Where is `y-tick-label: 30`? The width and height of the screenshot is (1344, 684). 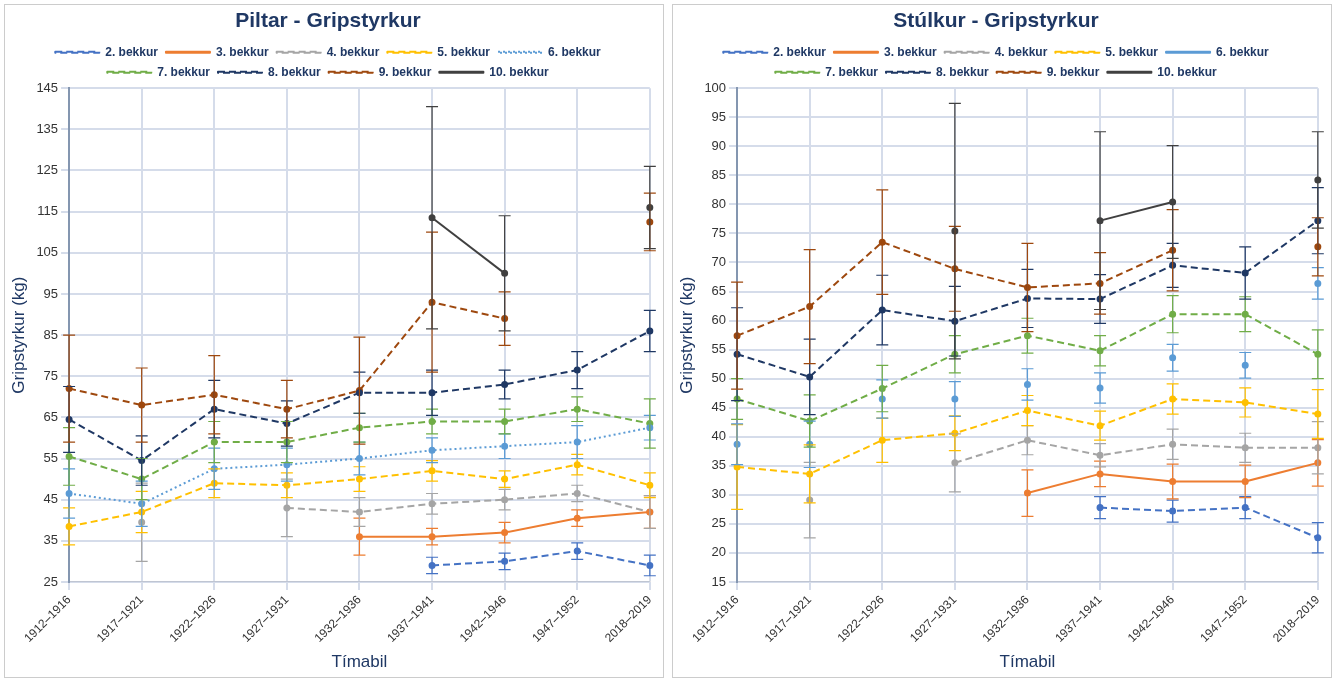
y-tick-label: 30 is located at coordinates (719, 494).